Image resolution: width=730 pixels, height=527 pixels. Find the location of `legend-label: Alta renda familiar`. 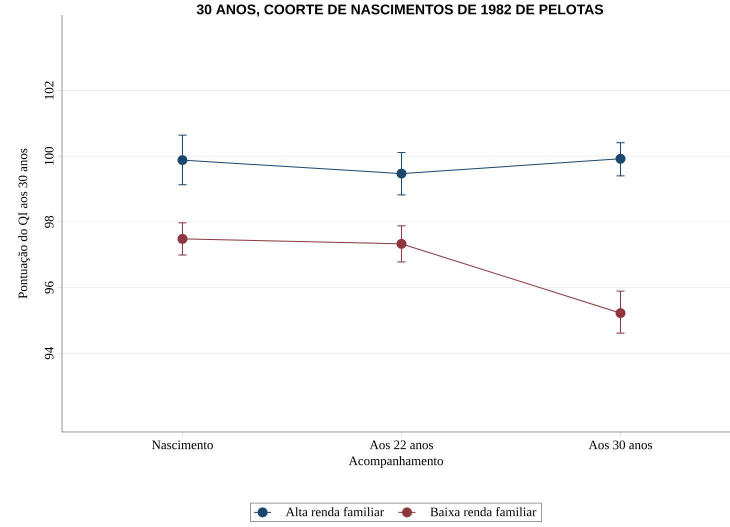

legend-label: Alta renda familiar is located at coordinates (335, 511).